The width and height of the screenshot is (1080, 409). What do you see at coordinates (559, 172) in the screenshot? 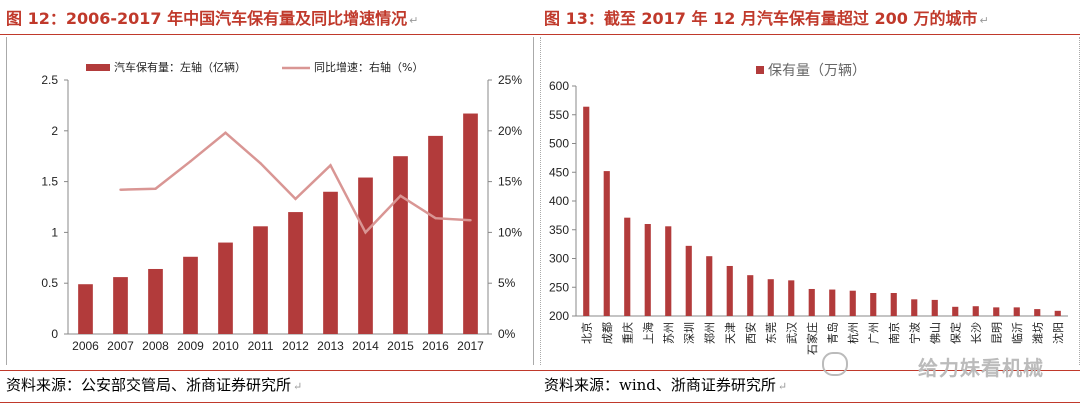
I see `y-tick-label: 450` at bounding box center [559, 172].